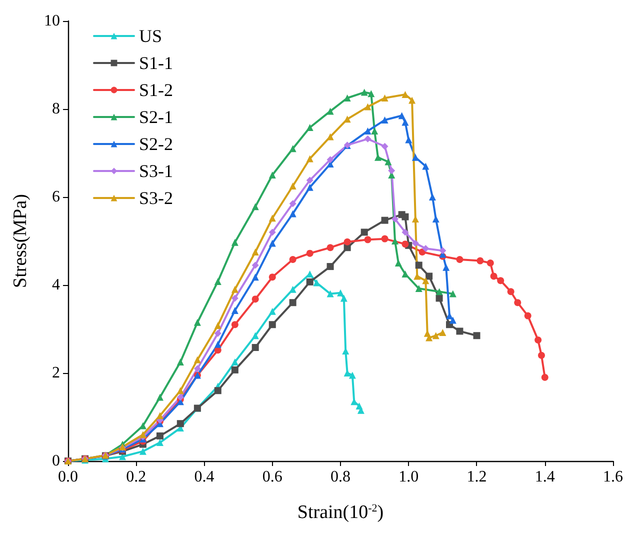 This screenshot has width=630, height=535. Describe the element at coordinates (156, 171) in the screenshot. I see `legend-label: S3-1` at that location.